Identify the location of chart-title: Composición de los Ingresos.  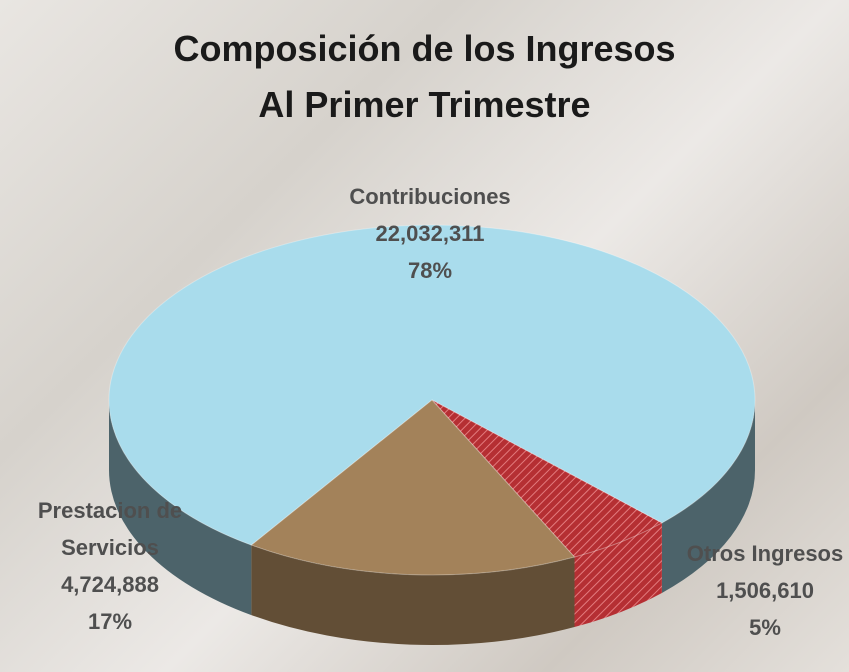
(424, 48).